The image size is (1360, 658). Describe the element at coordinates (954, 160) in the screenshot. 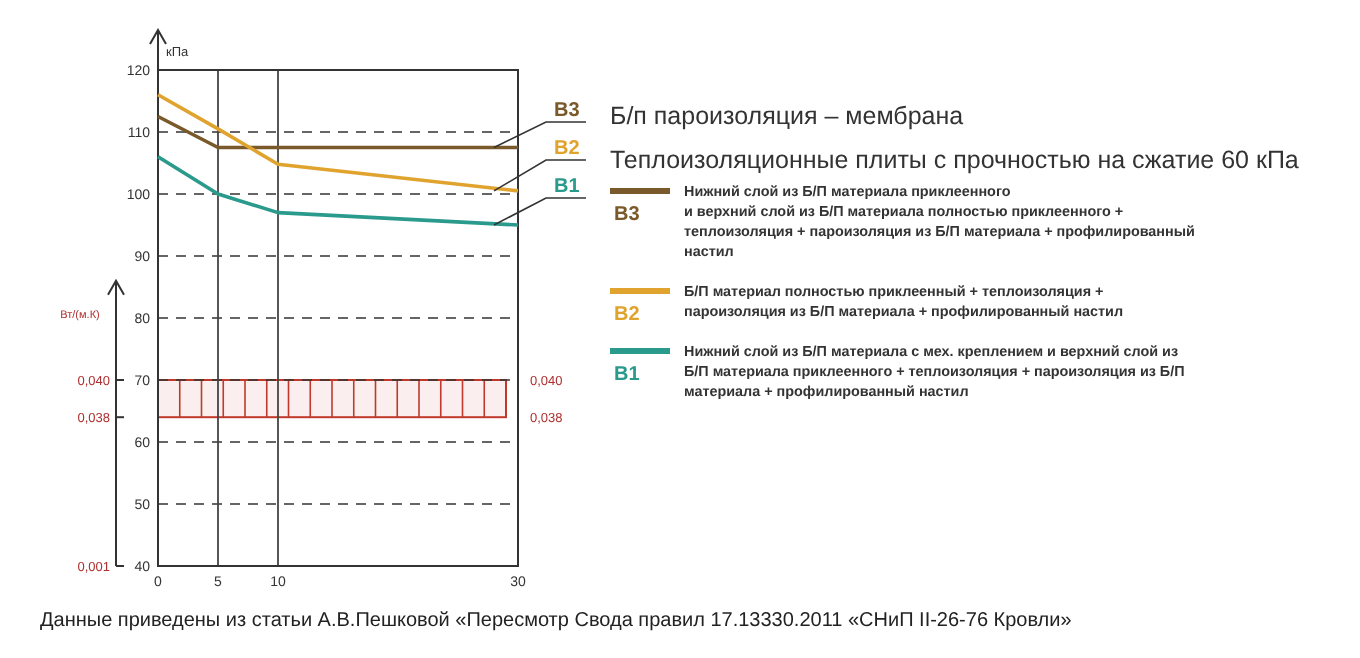

I see `text: Теплоизоляционные плиты с прочностью на сжатие 60 кПа` at that location.